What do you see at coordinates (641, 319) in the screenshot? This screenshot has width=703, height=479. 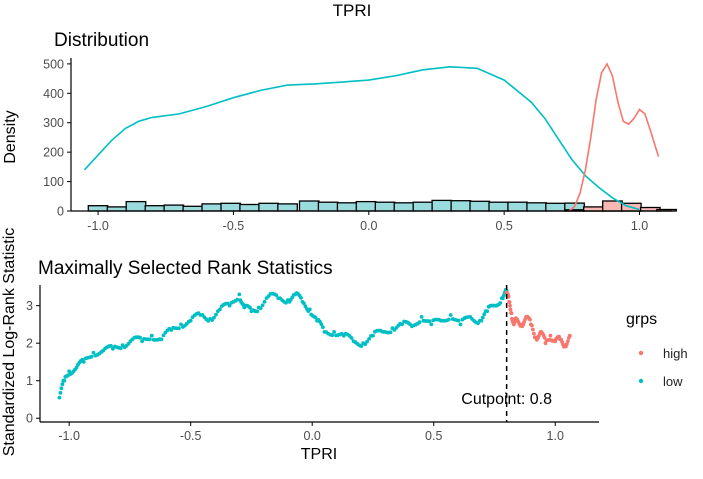 I see `legend-title: grps` at bounding box center [641, 319].